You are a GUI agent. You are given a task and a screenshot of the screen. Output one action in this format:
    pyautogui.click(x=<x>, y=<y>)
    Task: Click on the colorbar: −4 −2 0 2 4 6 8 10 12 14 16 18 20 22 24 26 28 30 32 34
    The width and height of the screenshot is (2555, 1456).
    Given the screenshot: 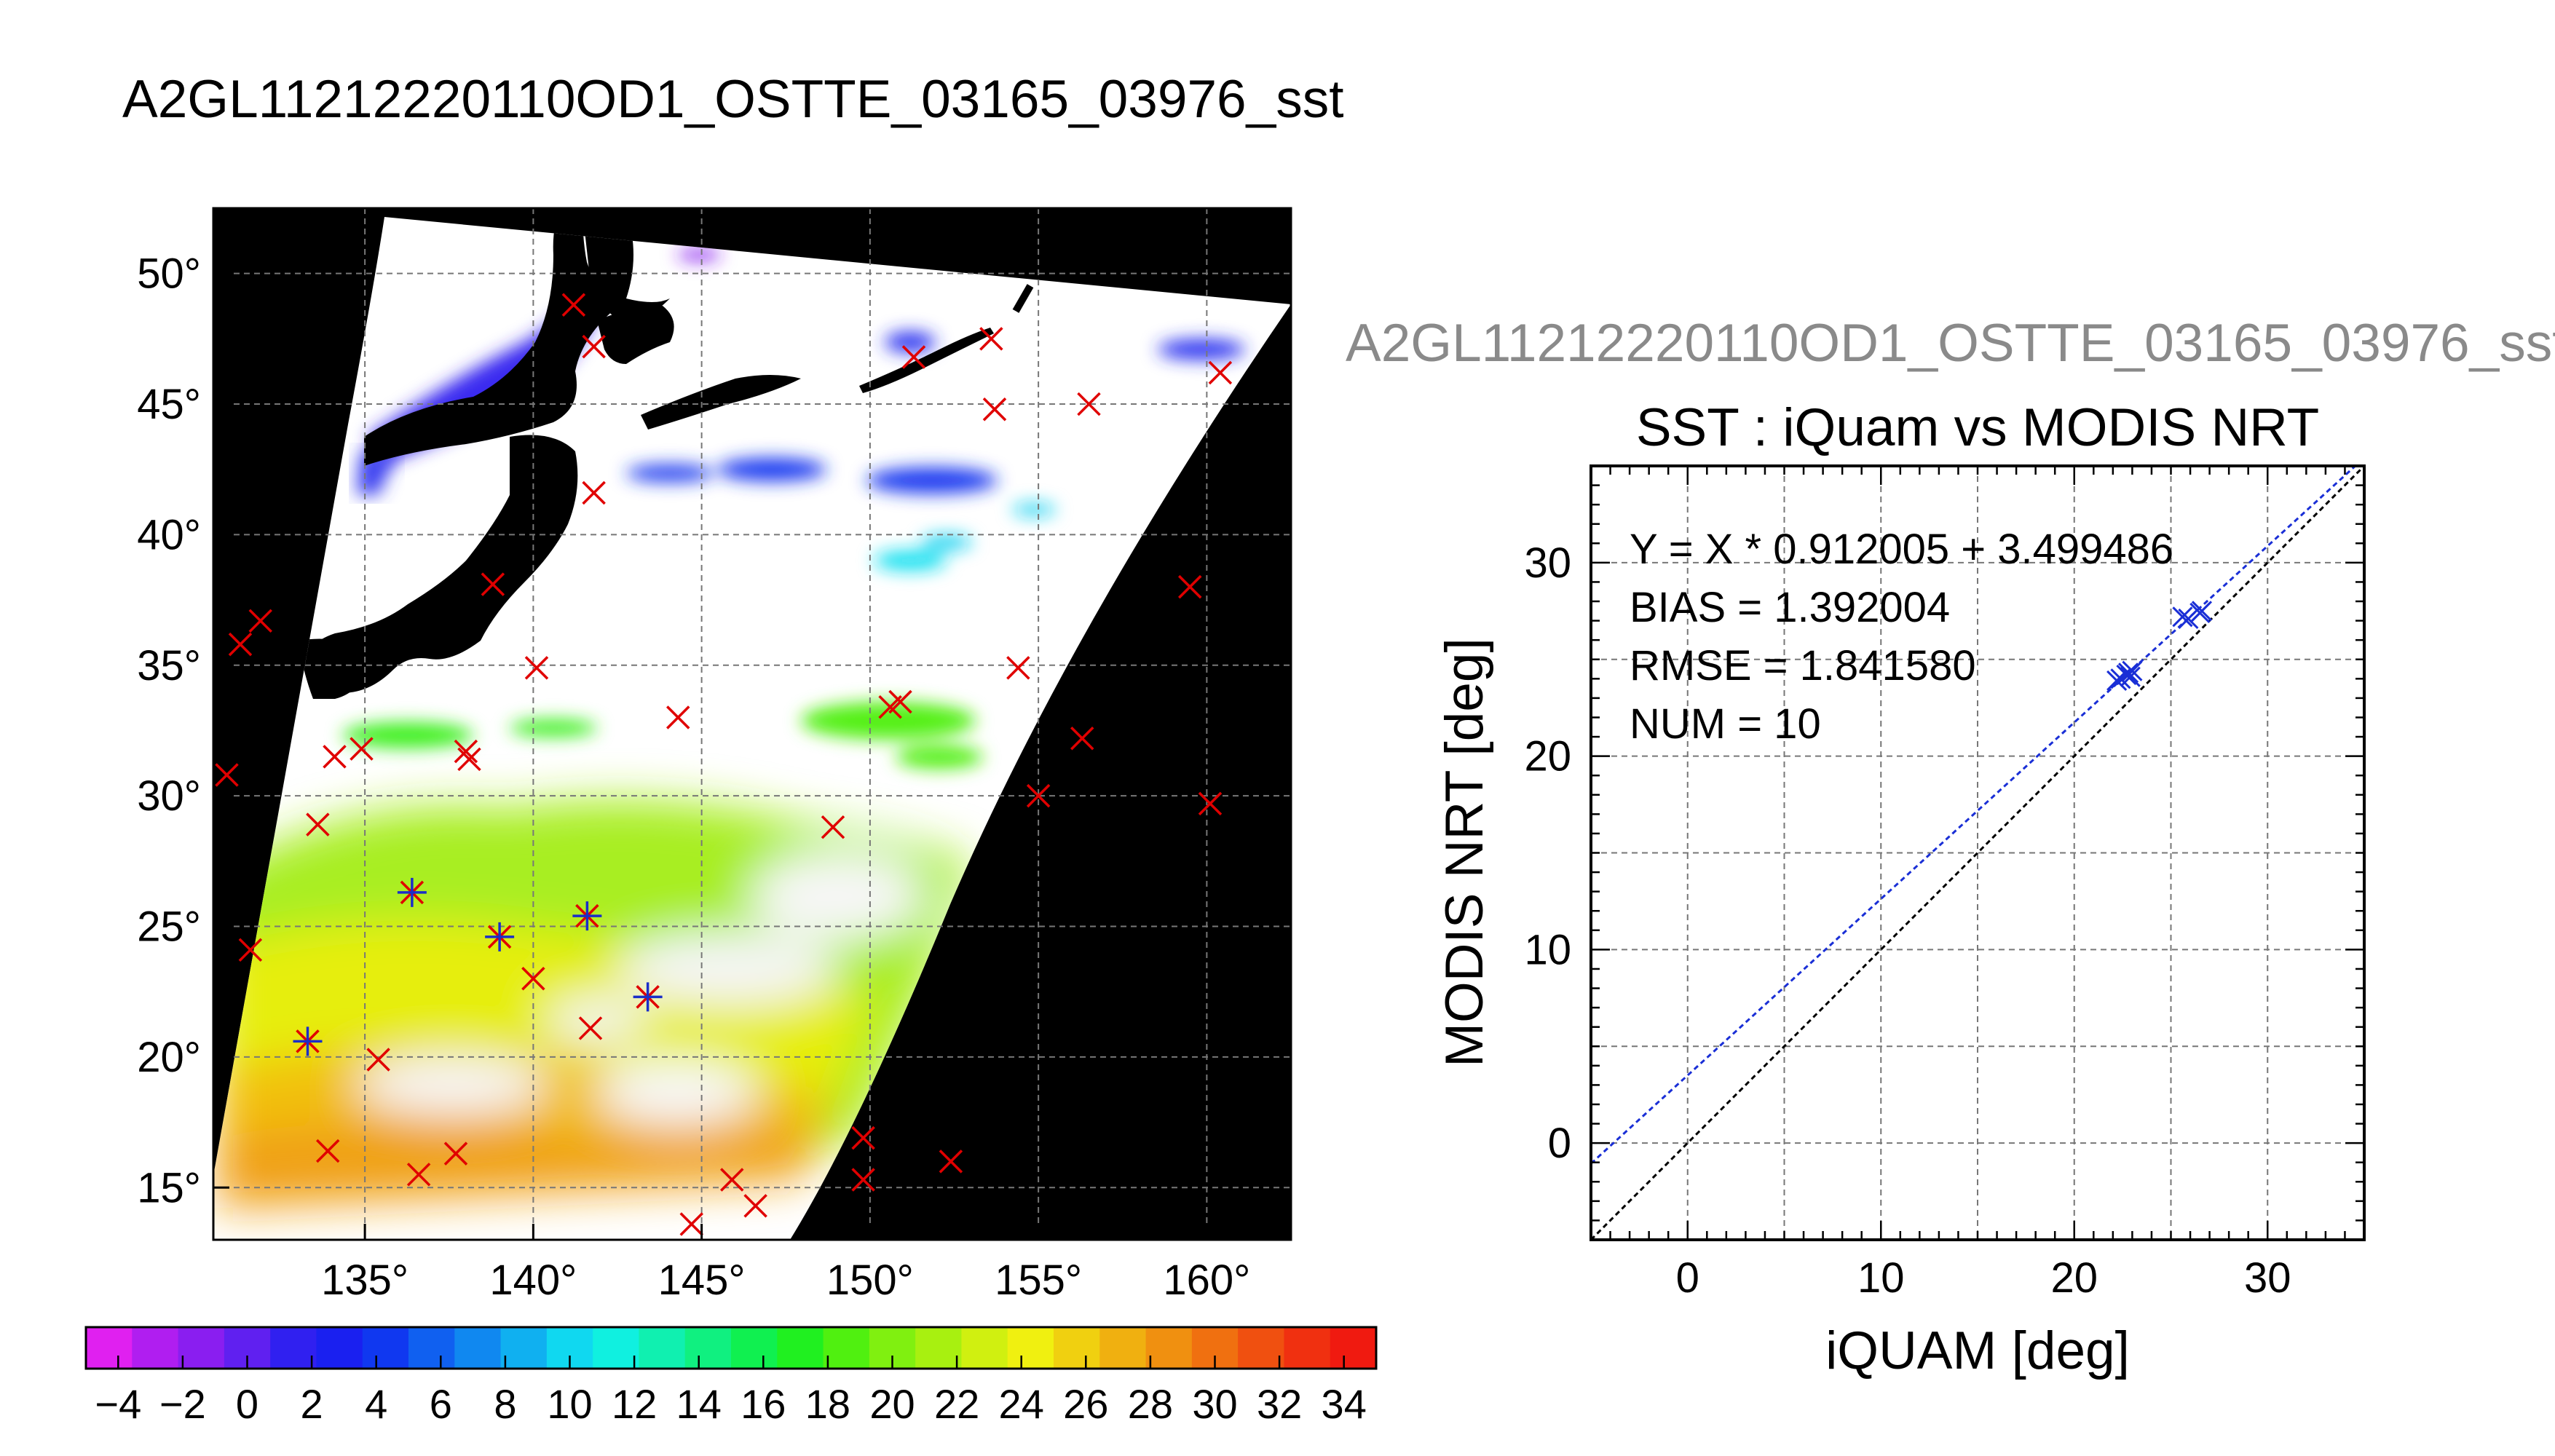 What is the action you would take?
    pyautogui.click(x=731, y=1376)
    